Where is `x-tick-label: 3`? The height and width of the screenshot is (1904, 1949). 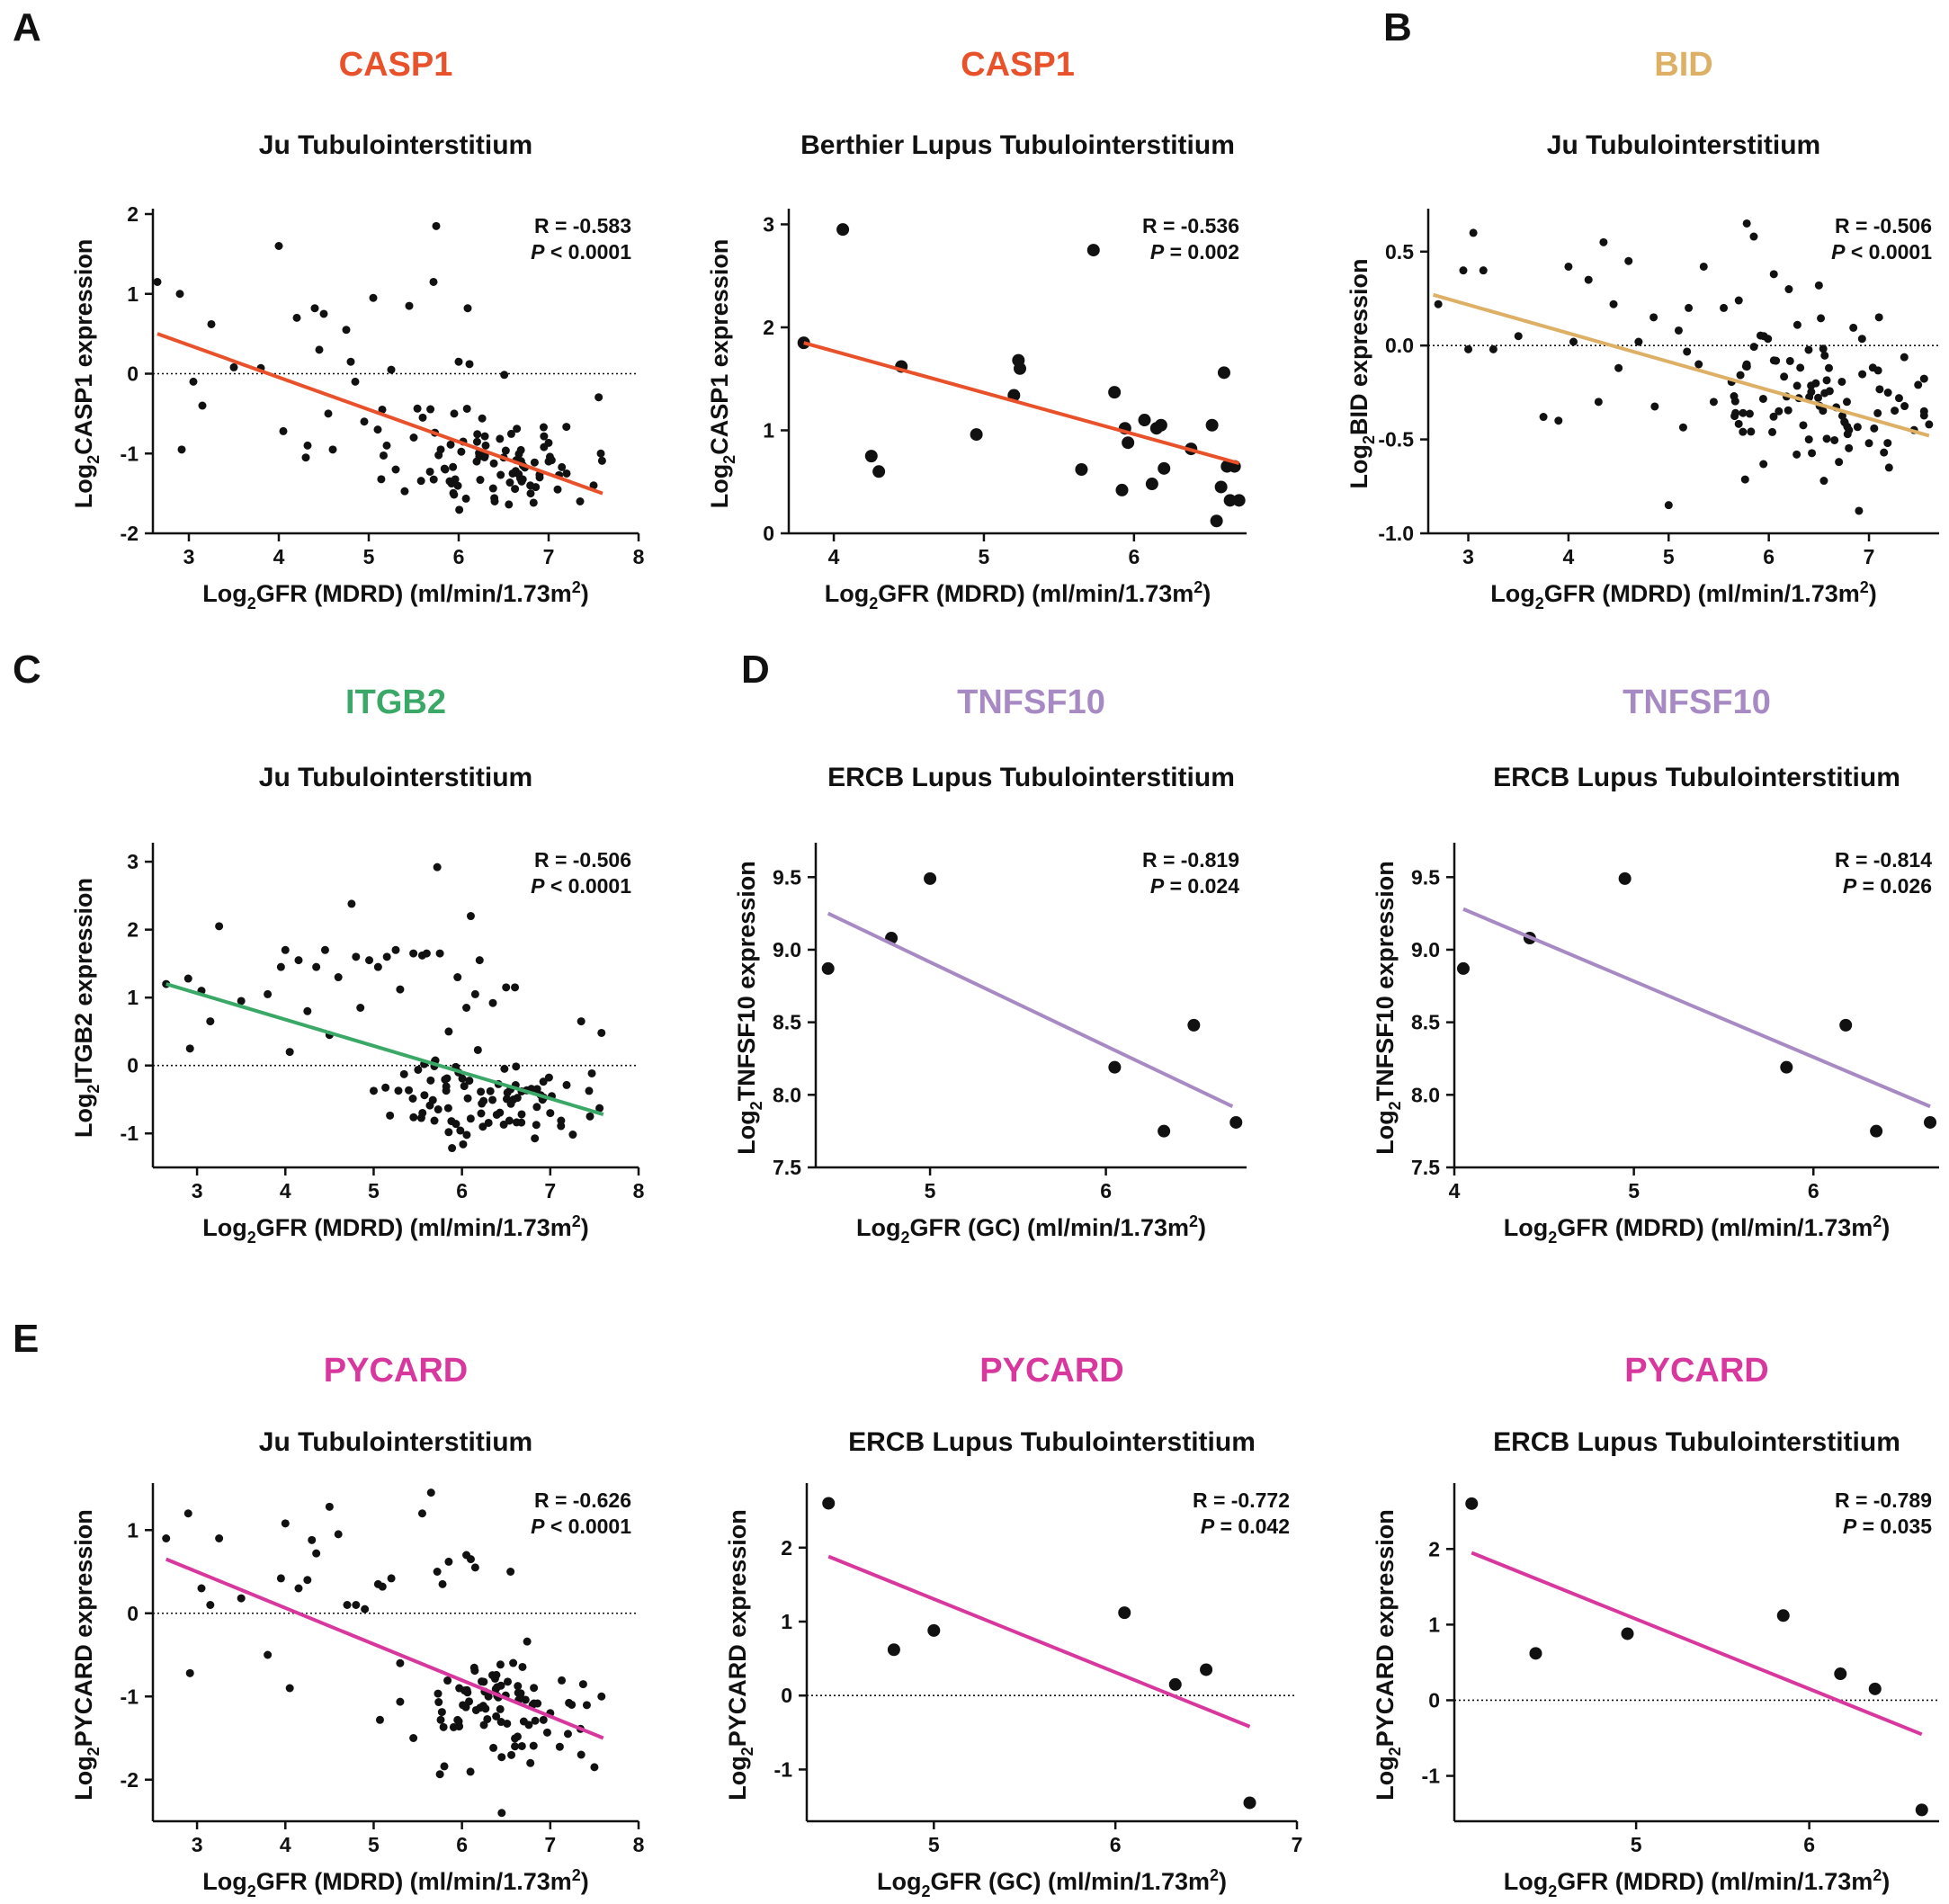
x-tick-label: 3 is located at coordinates (197, 1844).